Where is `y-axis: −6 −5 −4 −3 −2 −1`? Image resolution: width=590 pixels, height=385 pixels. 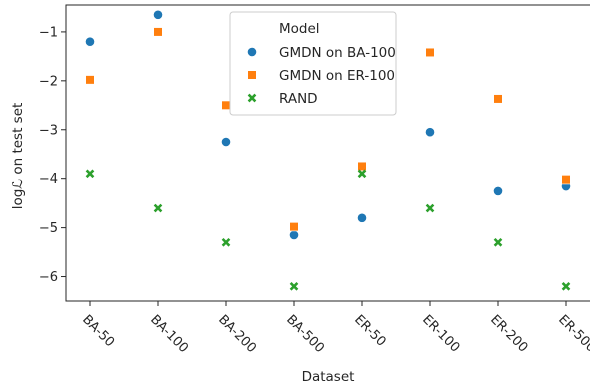 y-axis: −6 −5 −4 −3 −2 −1 is located at coordinates (52, 155).